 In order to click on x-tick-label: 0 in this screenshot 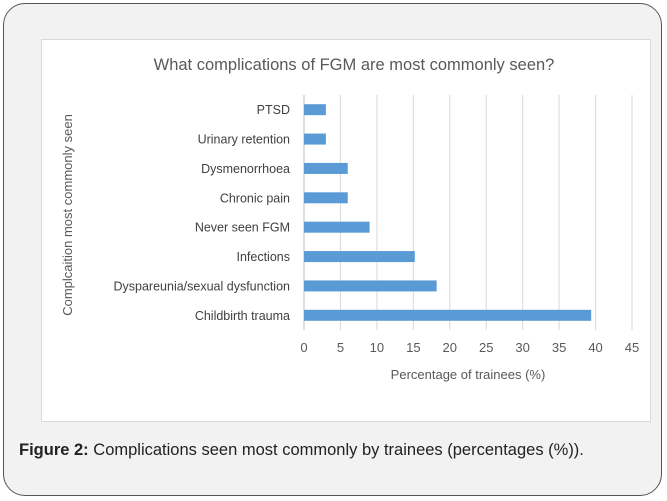, I will do `click(303, 347)`.